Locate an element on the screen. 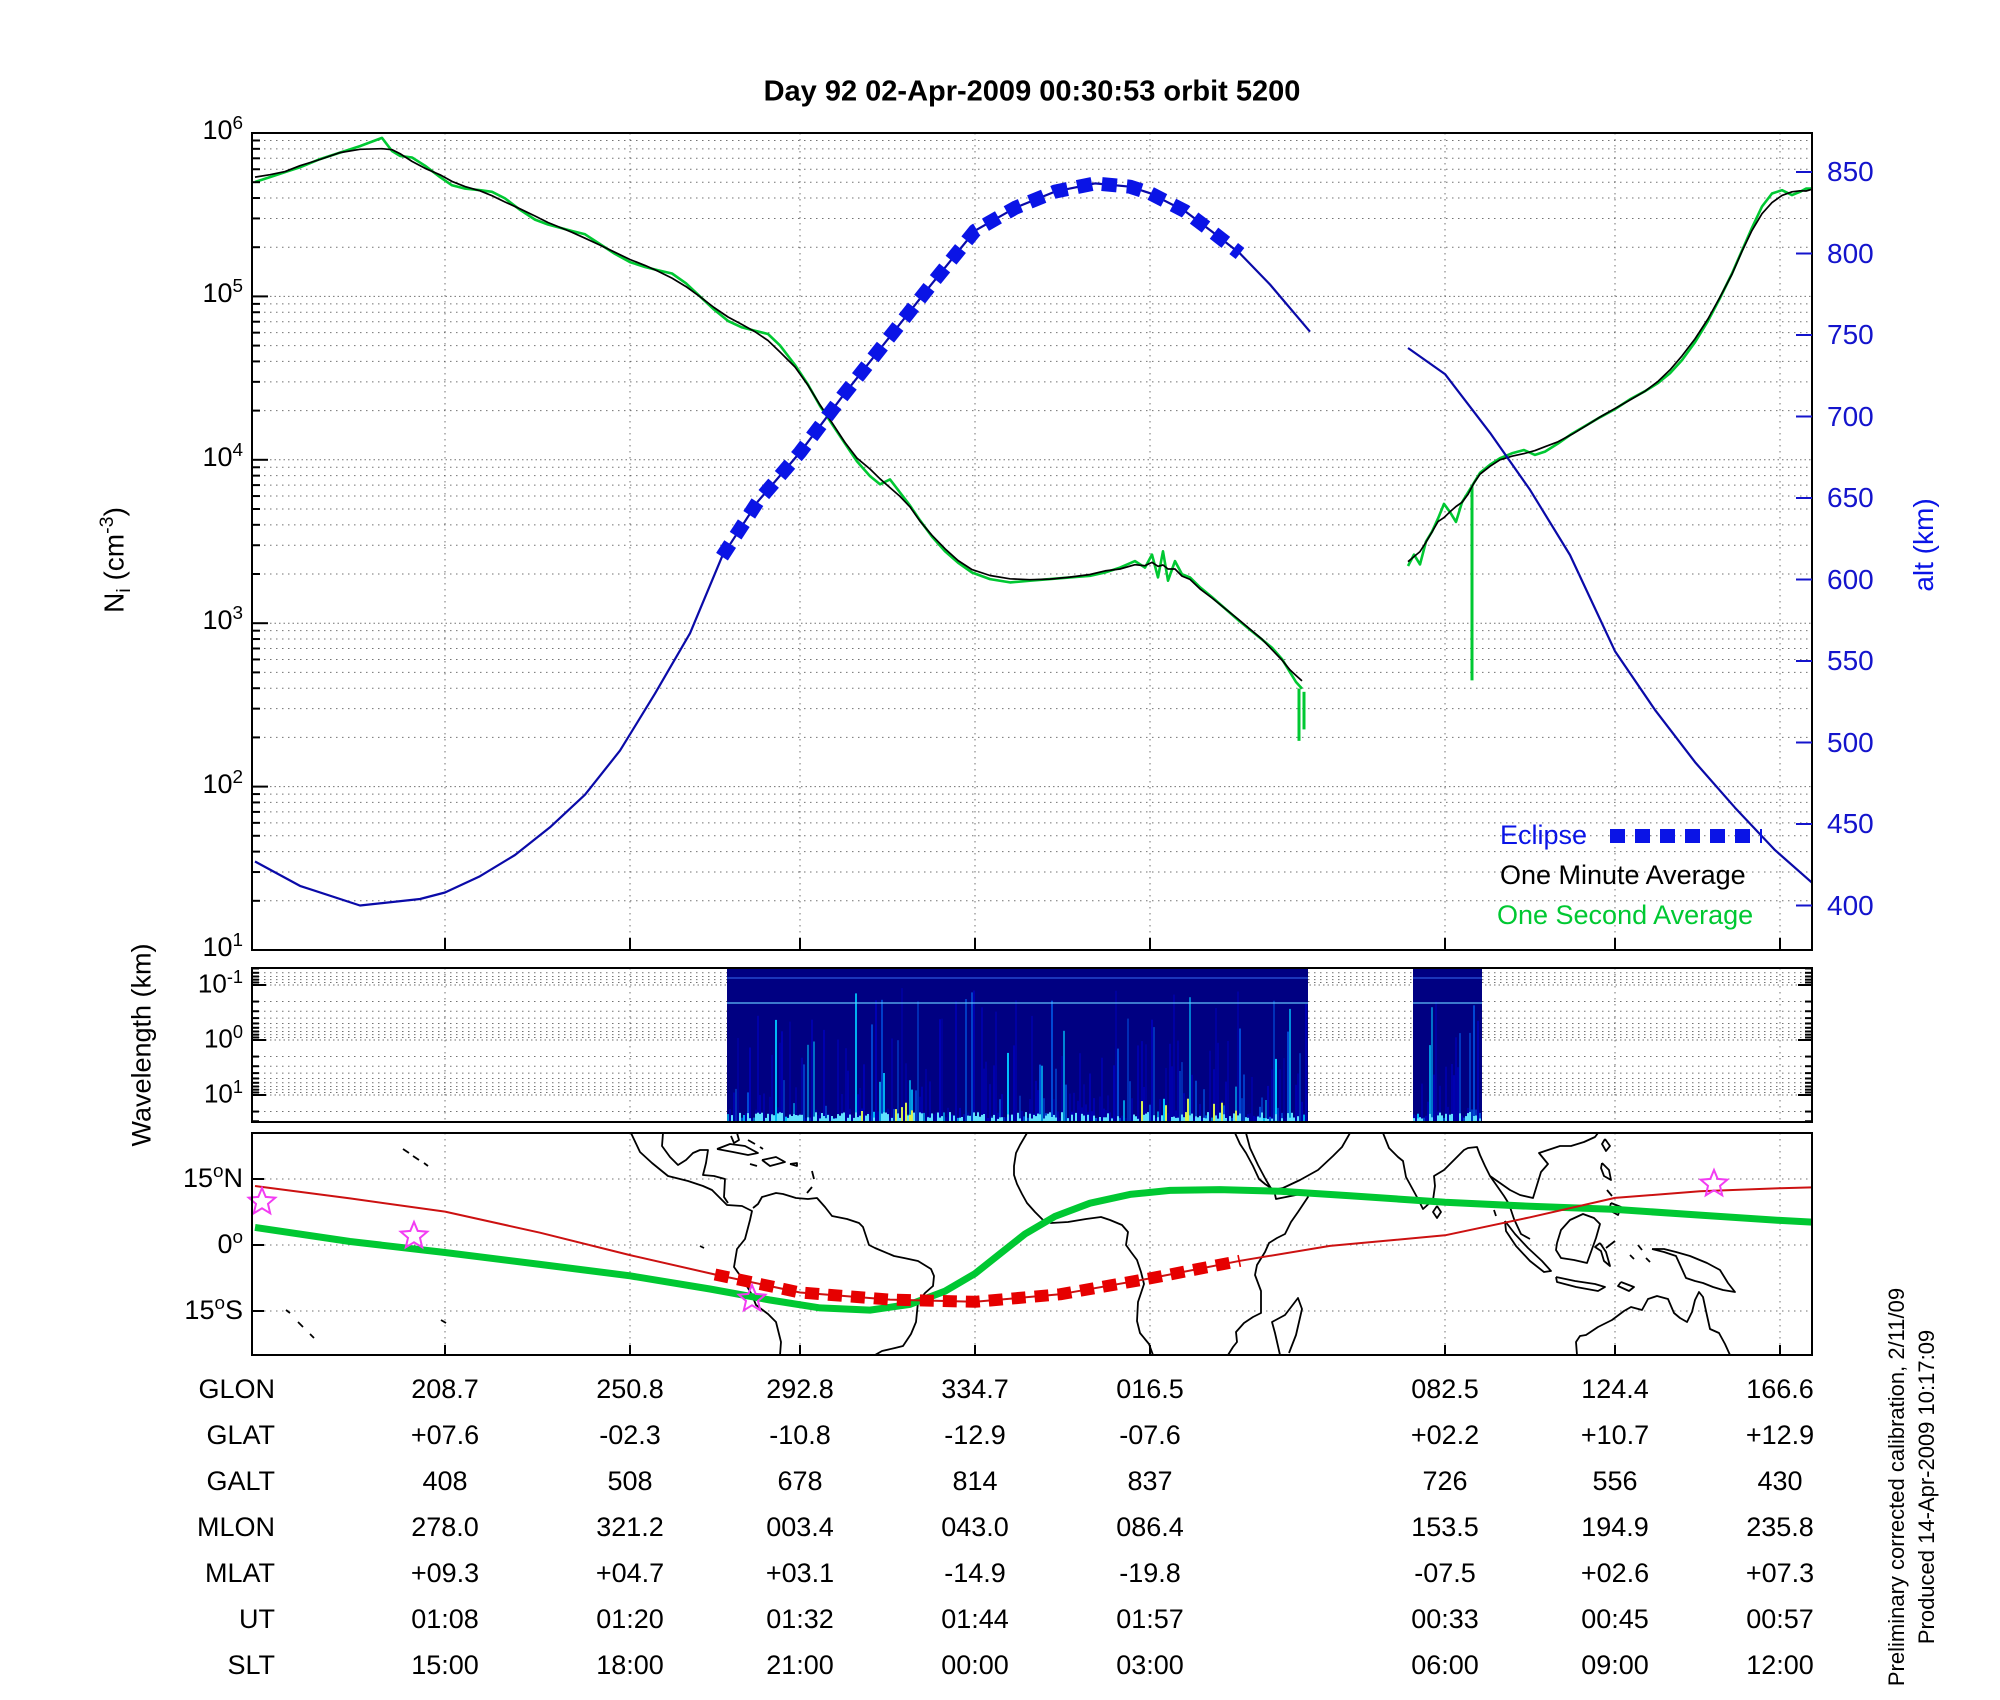 This screenshot has width=2000, height=1700. wavelength-tick-label: 10⁰ is located at coordinates (223, 1038).